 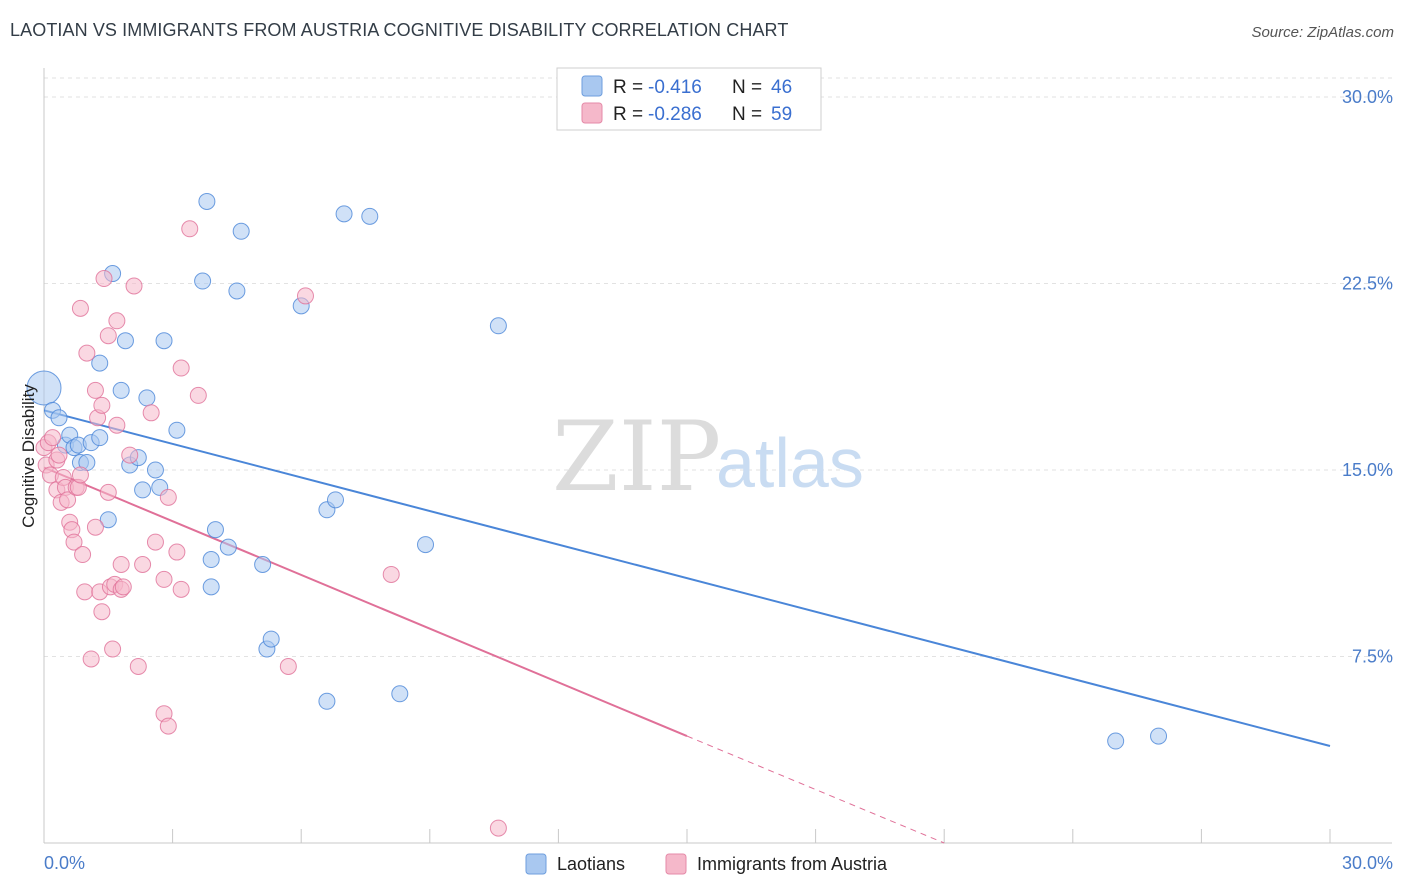 What do you see at coordinates (1372, 657) in the screenshot?
I see `y-tick-label: 7.5%` at bounding box center [1372, 657].